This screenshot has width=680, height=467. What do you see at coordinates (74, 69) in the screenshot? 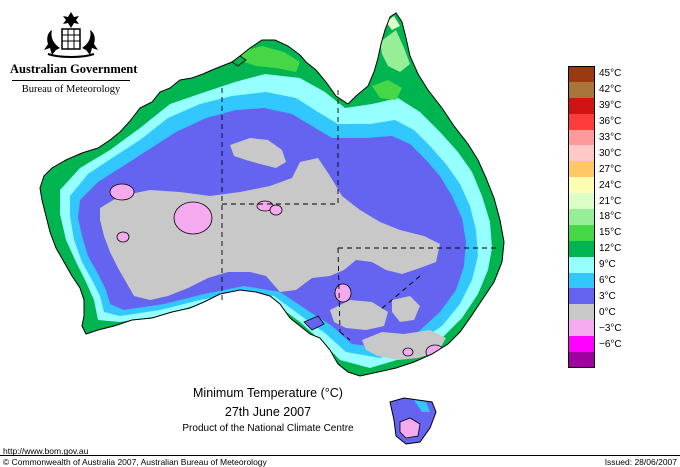
I see `government-name: Australian Government` at bounding box center [74, 69].